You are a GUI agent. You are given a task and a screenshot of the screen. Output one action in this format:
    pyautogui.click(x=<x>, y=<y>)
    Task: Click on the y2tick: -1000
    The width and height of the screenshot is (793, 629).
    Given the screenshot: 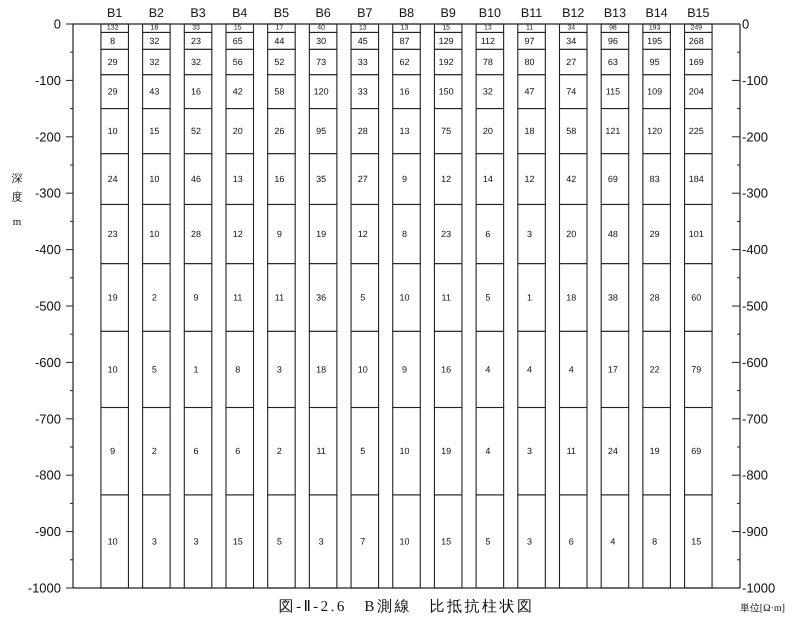 What is the action you would take?
    pyautogui.click(x=759, y=588)
    